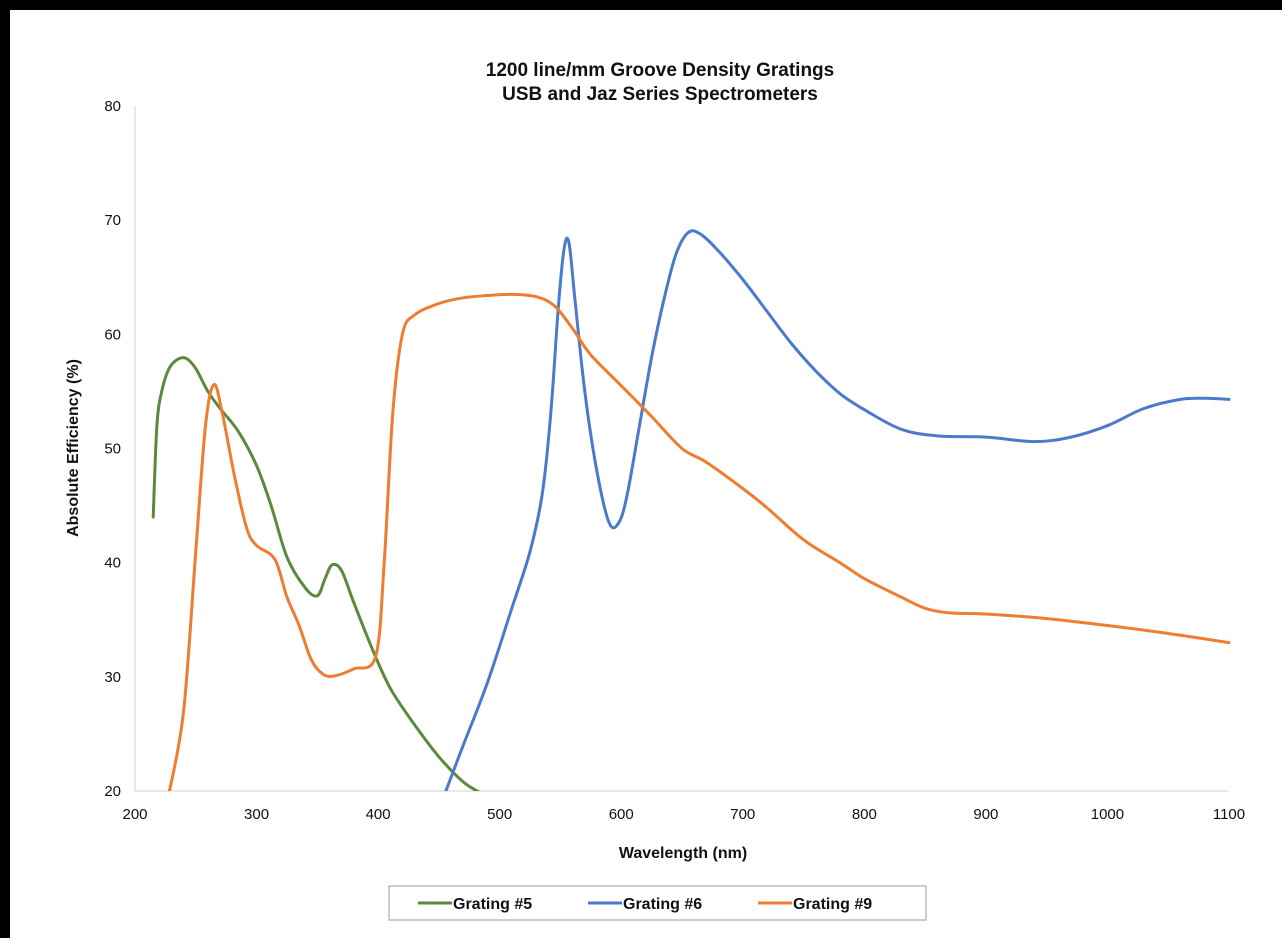  I want to click on legend-label-grating-5: Grating #5, so click(492, 904).